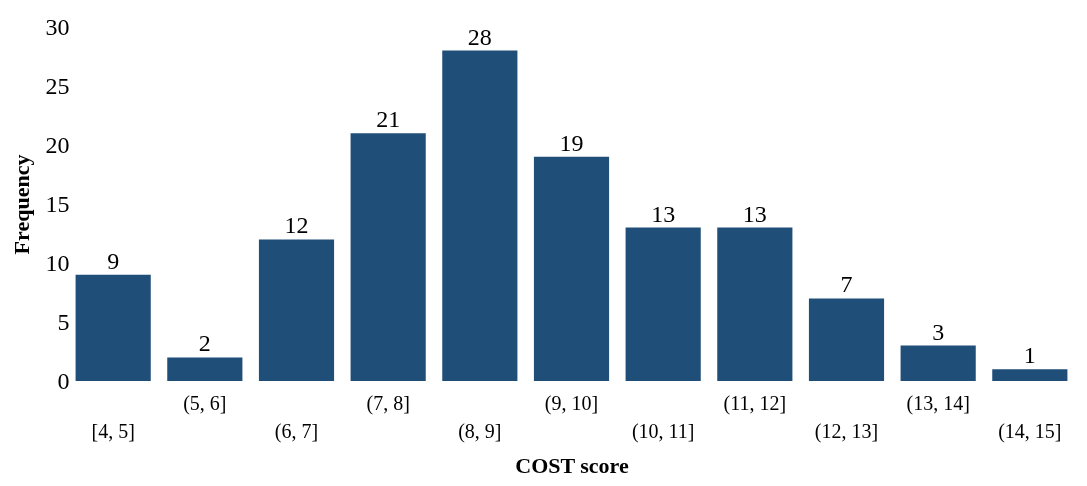 The width and height of the screenshot is (1087, 486). I want to click on data-label: 21, so click(388, 119).